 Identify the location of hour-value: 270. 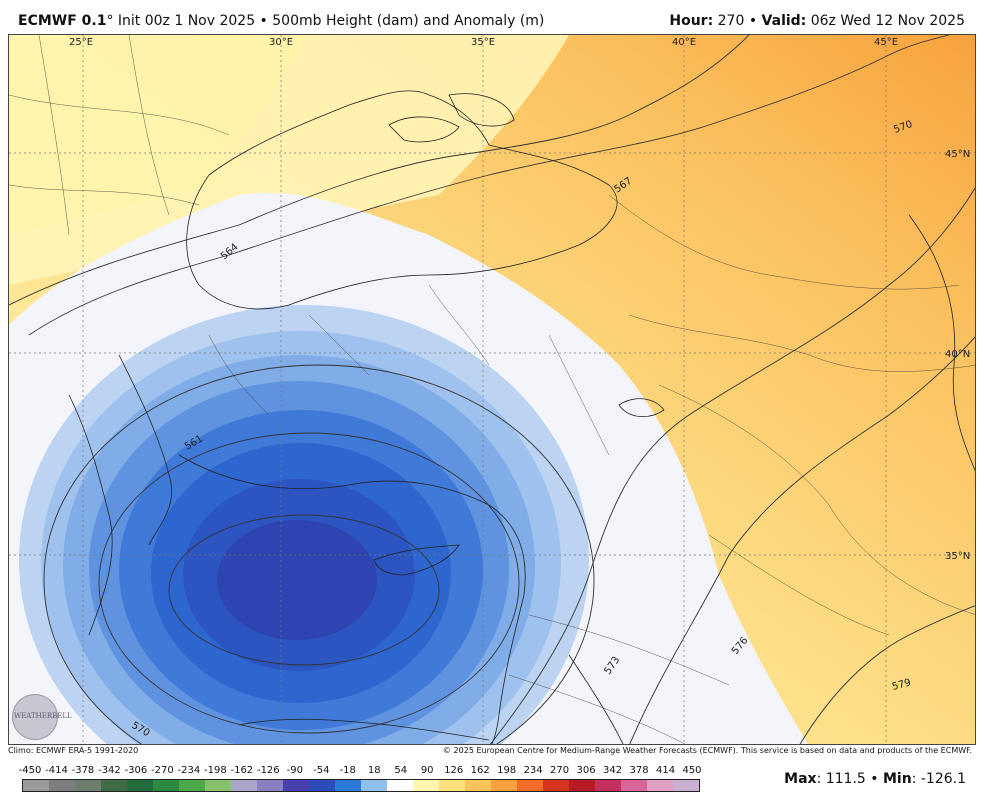
(731, 21).